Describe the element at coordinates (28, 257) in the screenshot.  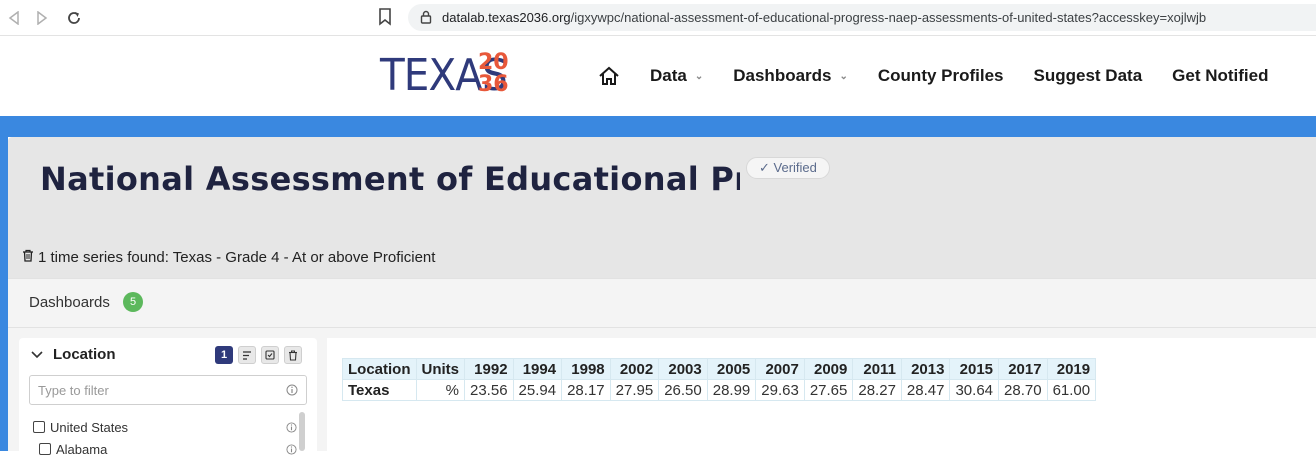
I see `trash-icon` at that location.